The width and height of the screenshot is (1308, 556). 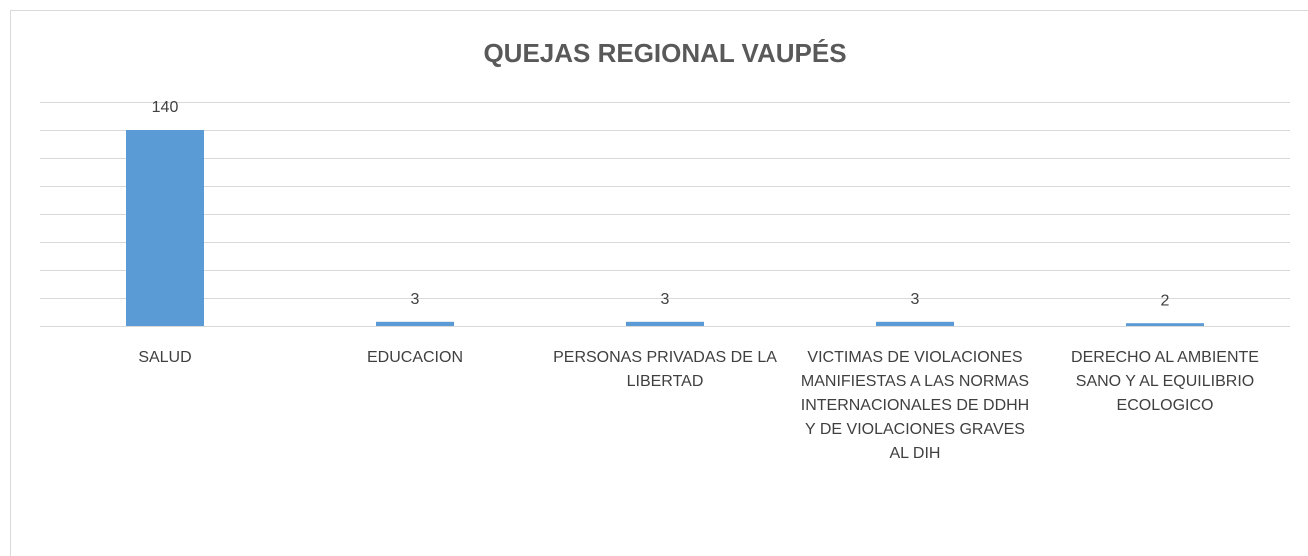 What do you see at coordinates (165, 357) in the screenshot?
I see `x-tick-label: SALUD` at bounding box center [165, 357].